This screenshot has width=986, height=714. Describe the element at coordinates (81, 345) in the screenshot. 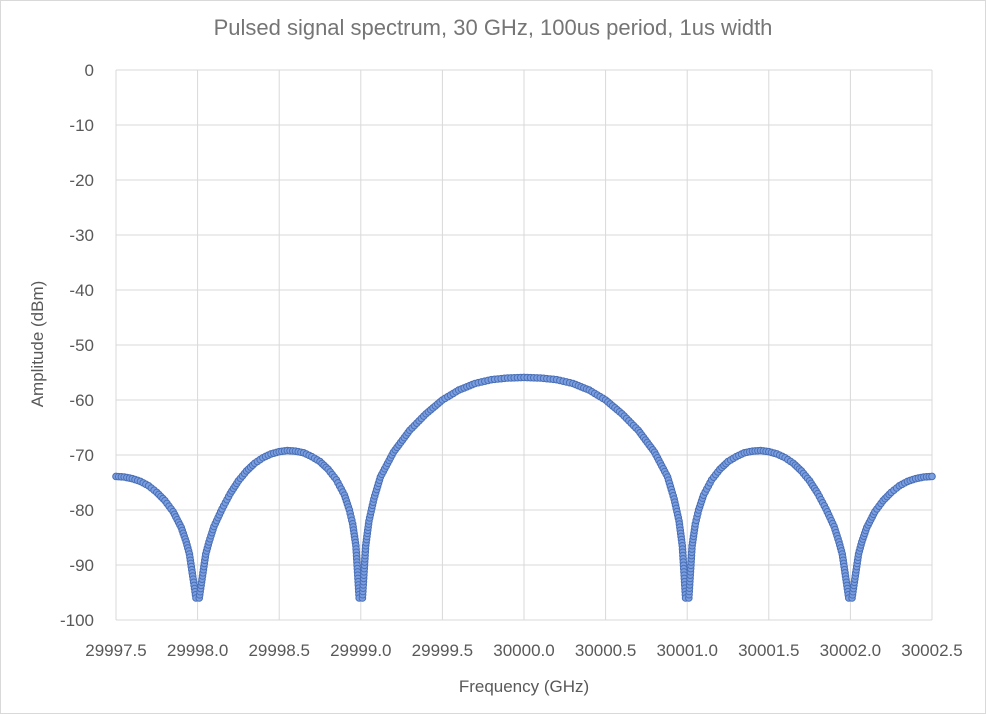

I see `y-tick-label: -50` at that location.